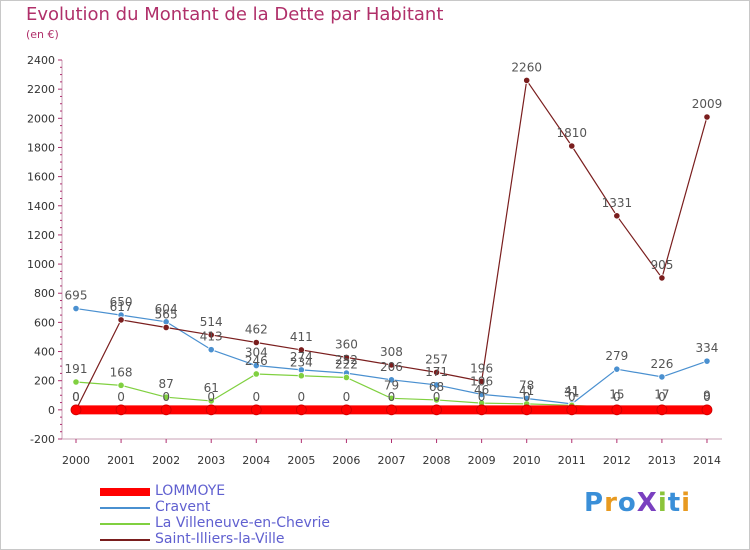 The width and height of the screenshot is (750, 550). Describe the element at coordinates (707, 104) in the screenshot. I see `data-label-s3-2014: 2009` at that location.